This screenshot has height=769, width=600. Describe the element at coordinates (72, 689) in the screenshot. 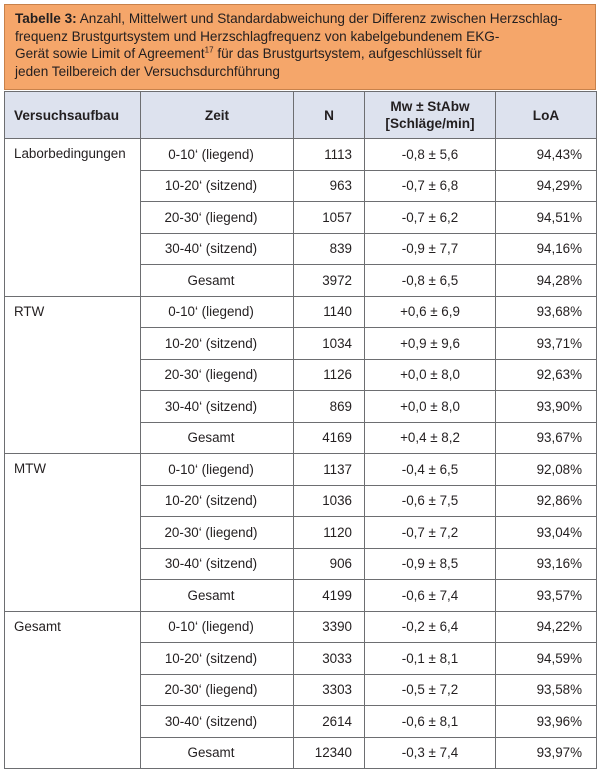

I see `group-cell: Gesamt` at that location.